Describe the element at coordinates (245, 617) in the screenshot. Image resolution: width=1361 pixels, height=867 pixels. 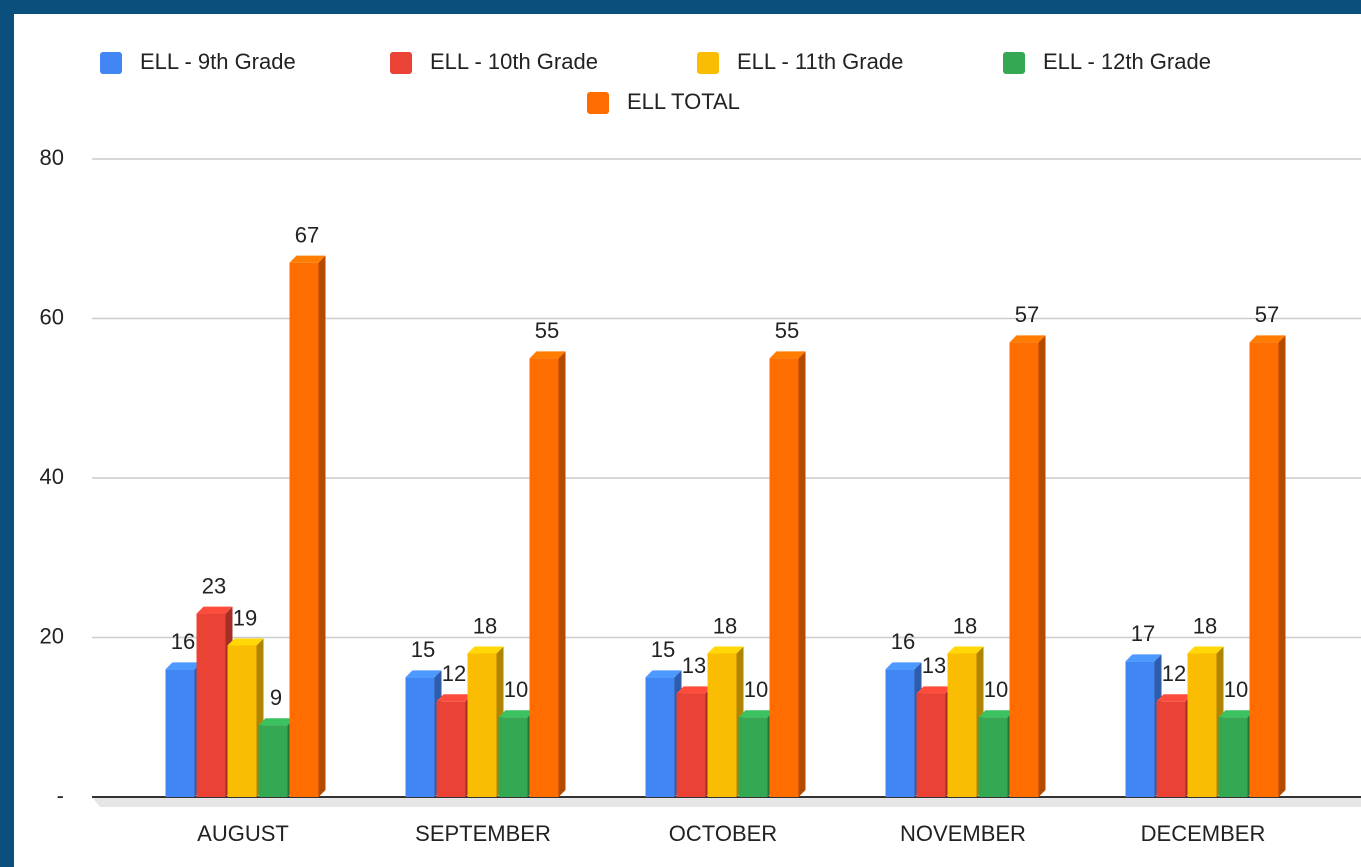
I see `data-label: 19` at that location.